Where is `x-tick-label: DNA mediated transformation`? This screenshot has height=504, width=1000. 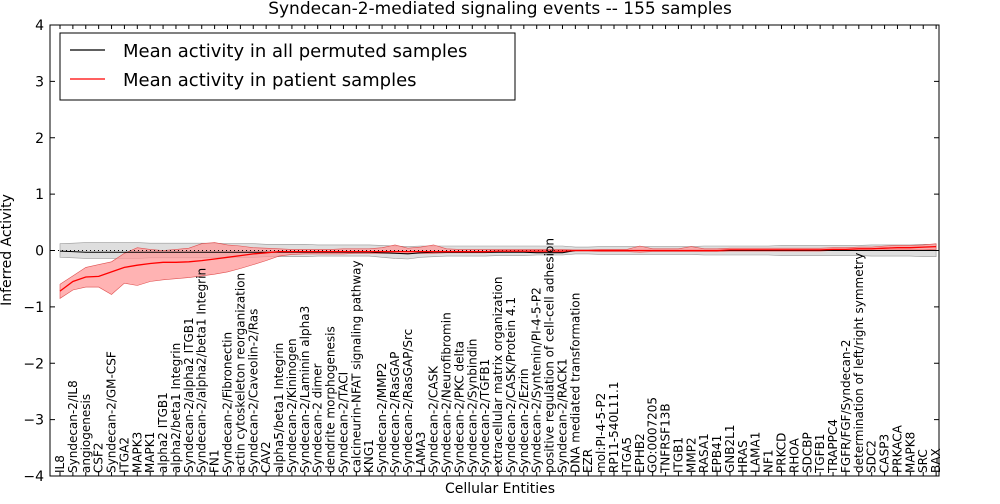 x-tick-label: DNA mediated transformation is located at coordinates (575, 383).